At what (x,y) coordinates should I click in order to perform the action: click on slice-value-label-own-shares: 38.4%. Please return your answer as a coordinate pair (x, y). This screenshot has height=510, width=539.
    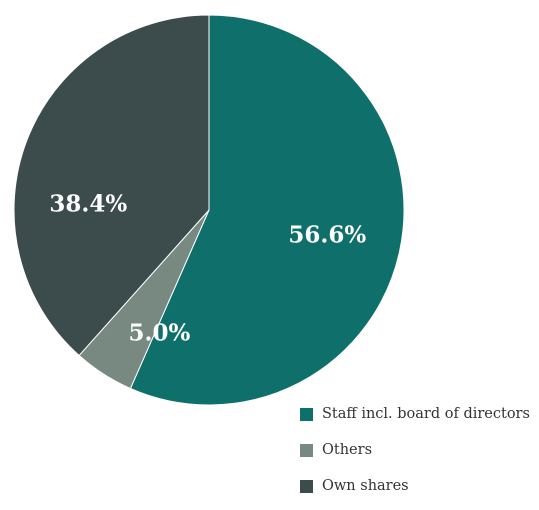
    Looking at the image, I should click on (88, 203).